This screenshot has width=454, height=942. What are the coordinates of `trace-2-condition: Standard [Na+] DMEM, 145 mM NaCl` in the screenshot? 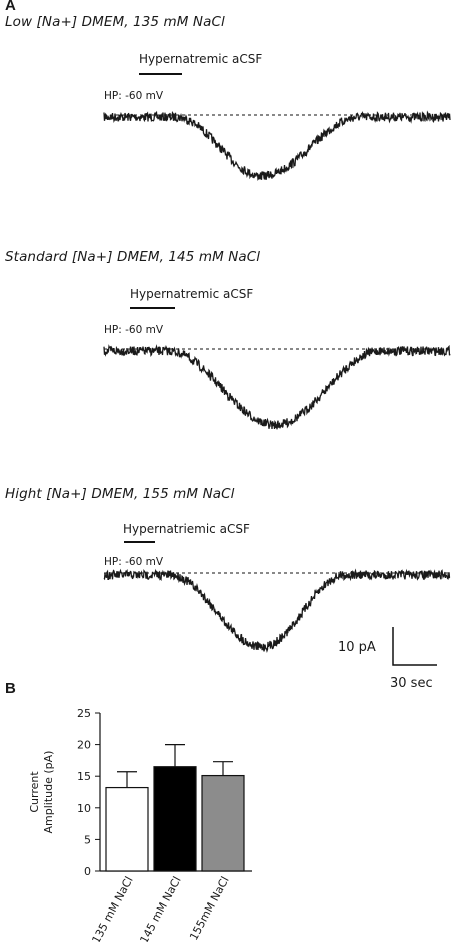 It's located at (133, 257).